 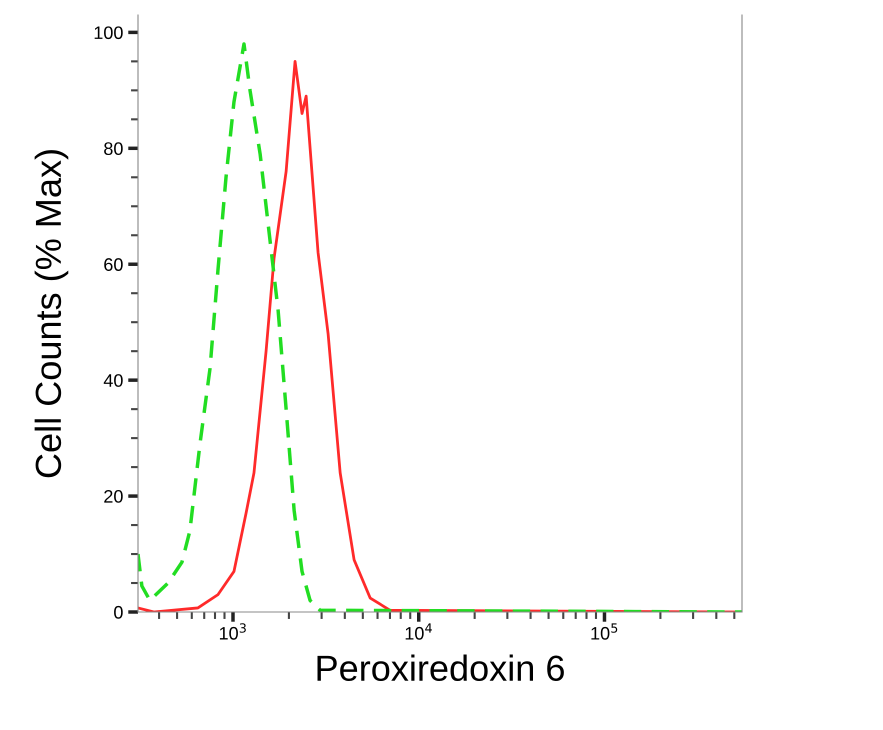 I want to click on x-tick-label: 10$^{4}$, so click(x=419, y=631).